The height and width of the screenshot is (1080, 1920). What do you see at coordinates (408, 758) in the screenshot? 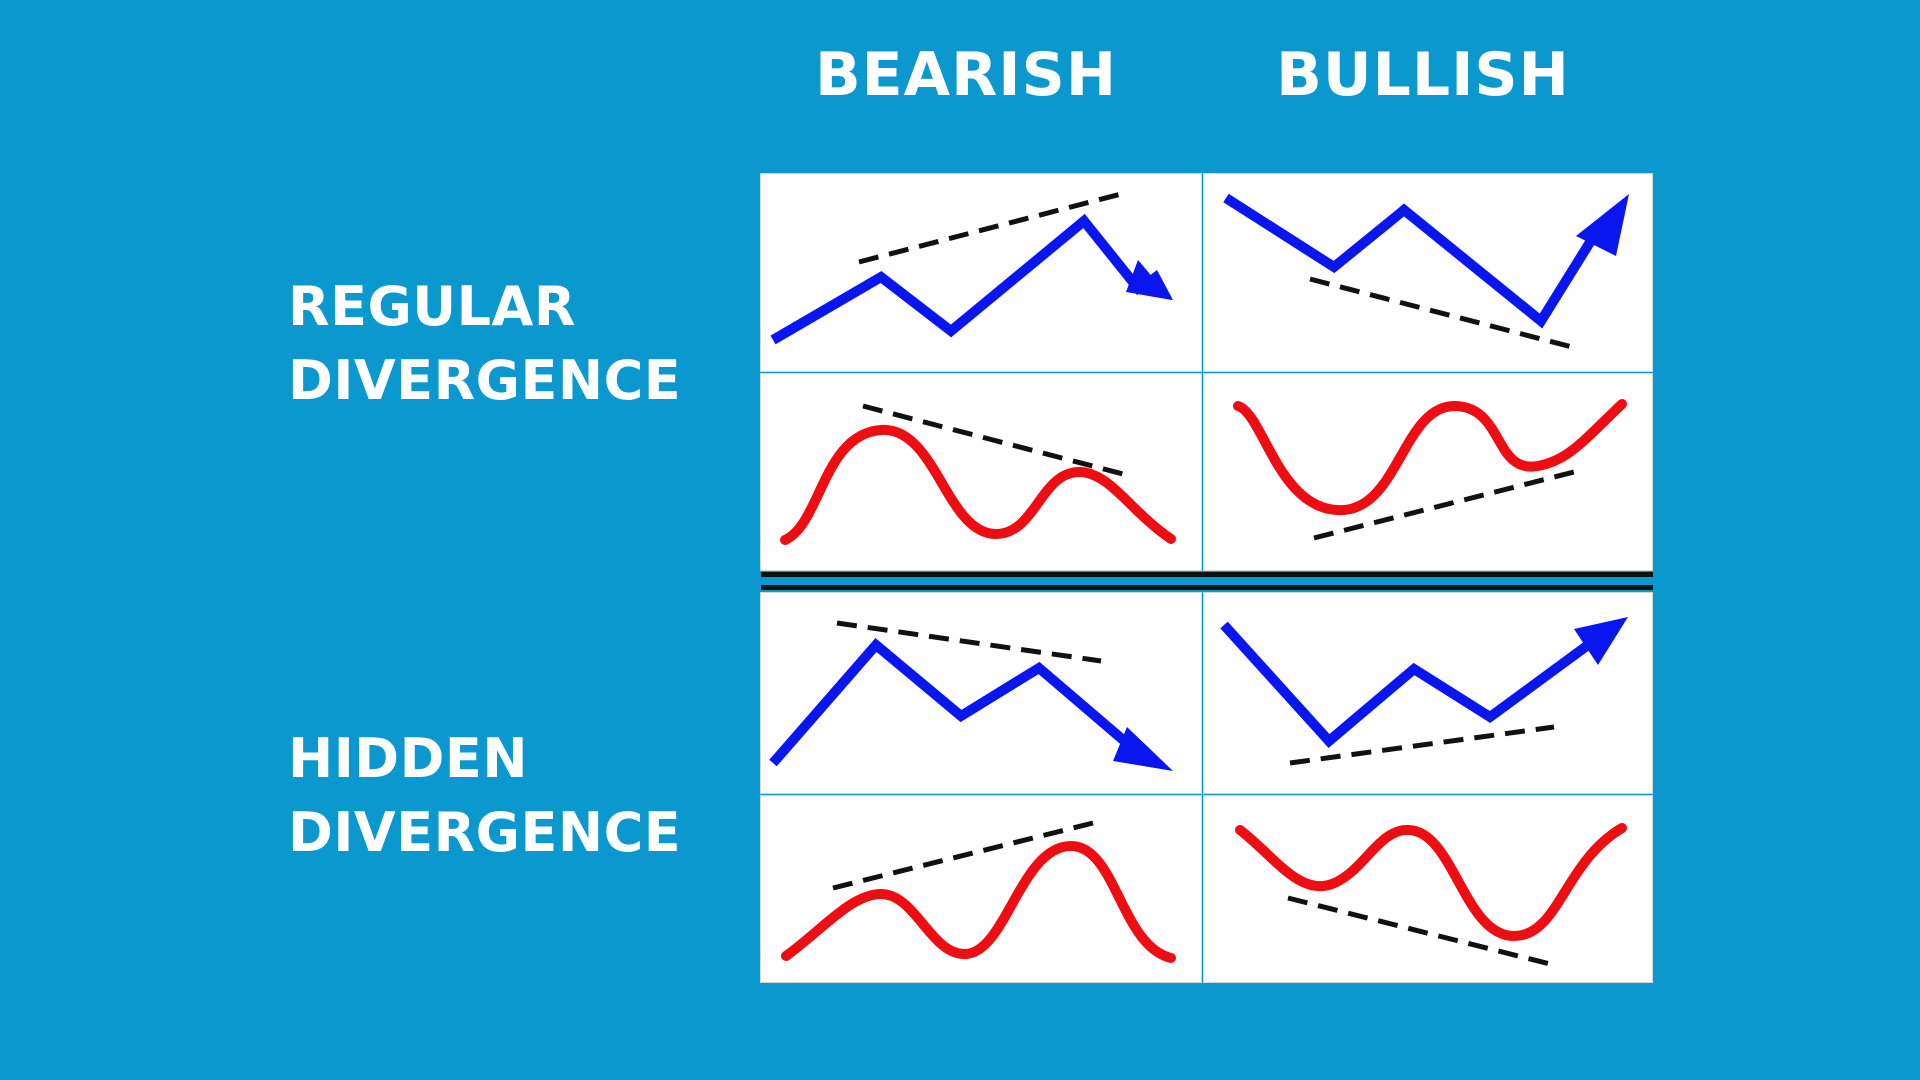
I see `row-label-hidden-line1: HIDDEN` at bounding box center [408, 758].